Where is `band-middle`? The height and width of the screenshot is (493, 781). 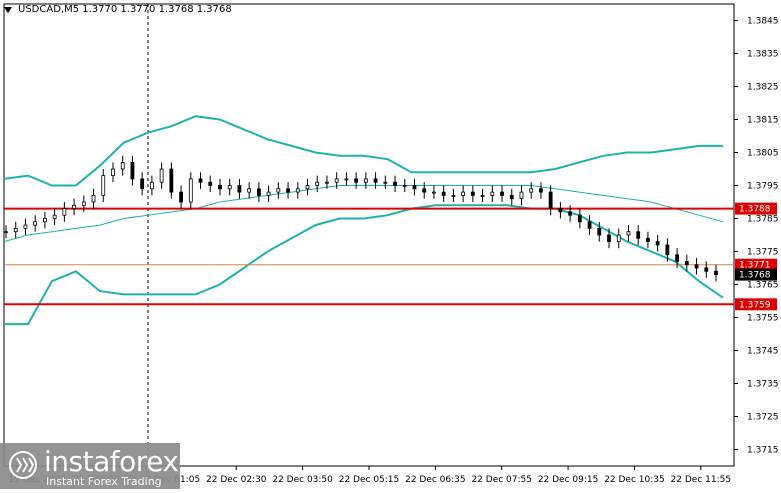 band-middle is located at coordinates (363, 214).